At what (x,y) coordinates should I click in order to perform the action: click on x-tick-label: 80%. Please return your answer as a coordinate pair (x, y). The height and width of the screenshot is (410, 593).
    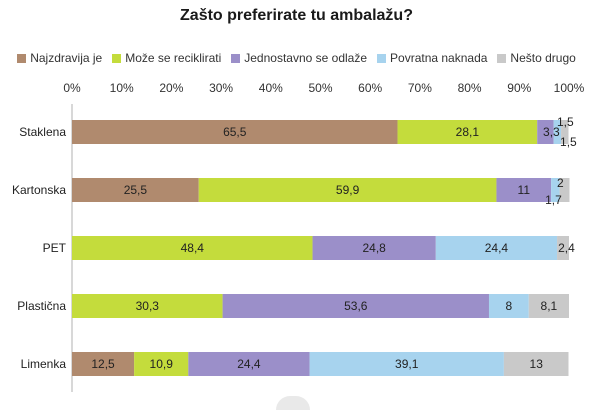
    Looking at the image, I should click on (470, 88).